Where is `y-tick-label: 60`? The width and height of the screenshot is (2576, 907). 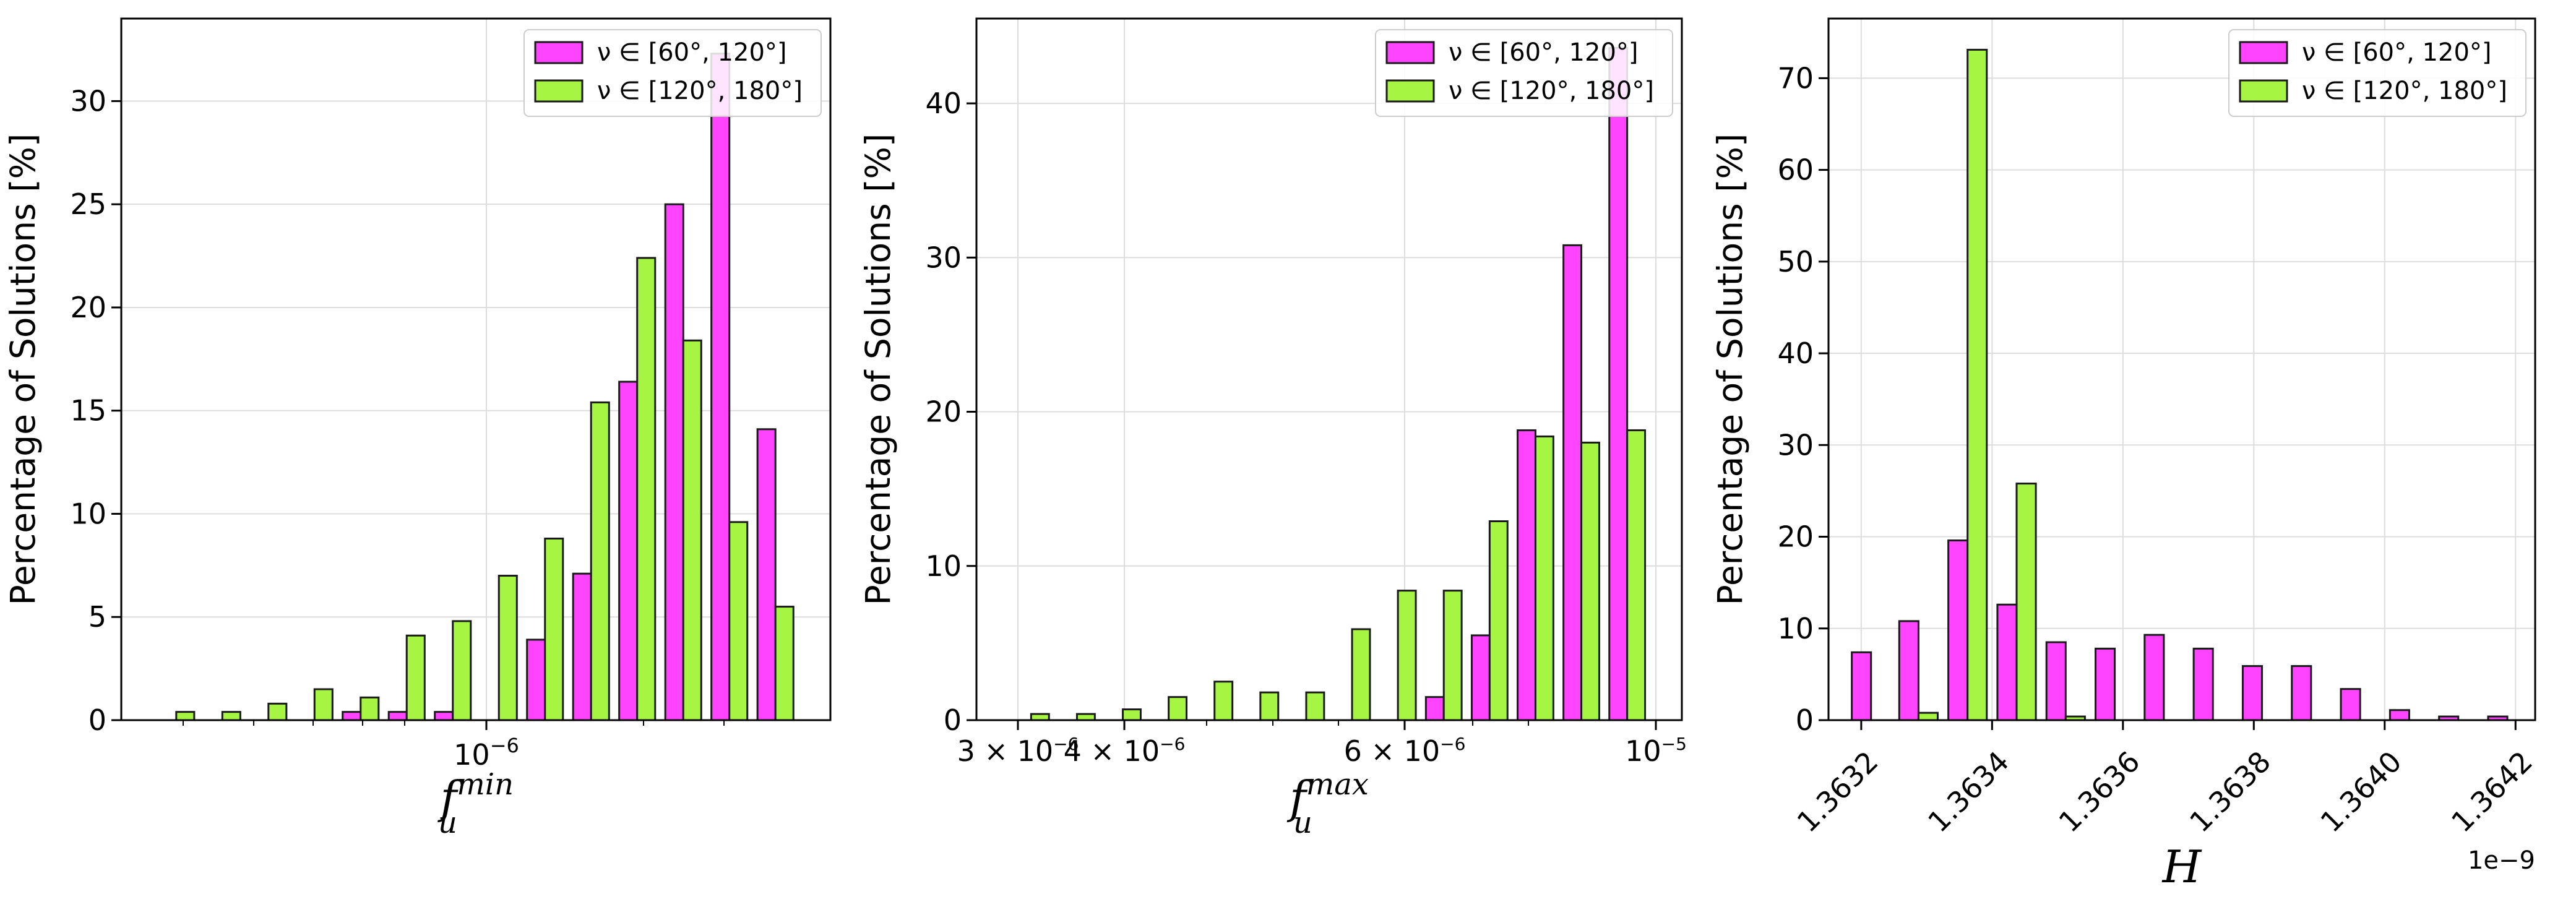
y-tick-label: 60 is located at coordinates (1795, 170).